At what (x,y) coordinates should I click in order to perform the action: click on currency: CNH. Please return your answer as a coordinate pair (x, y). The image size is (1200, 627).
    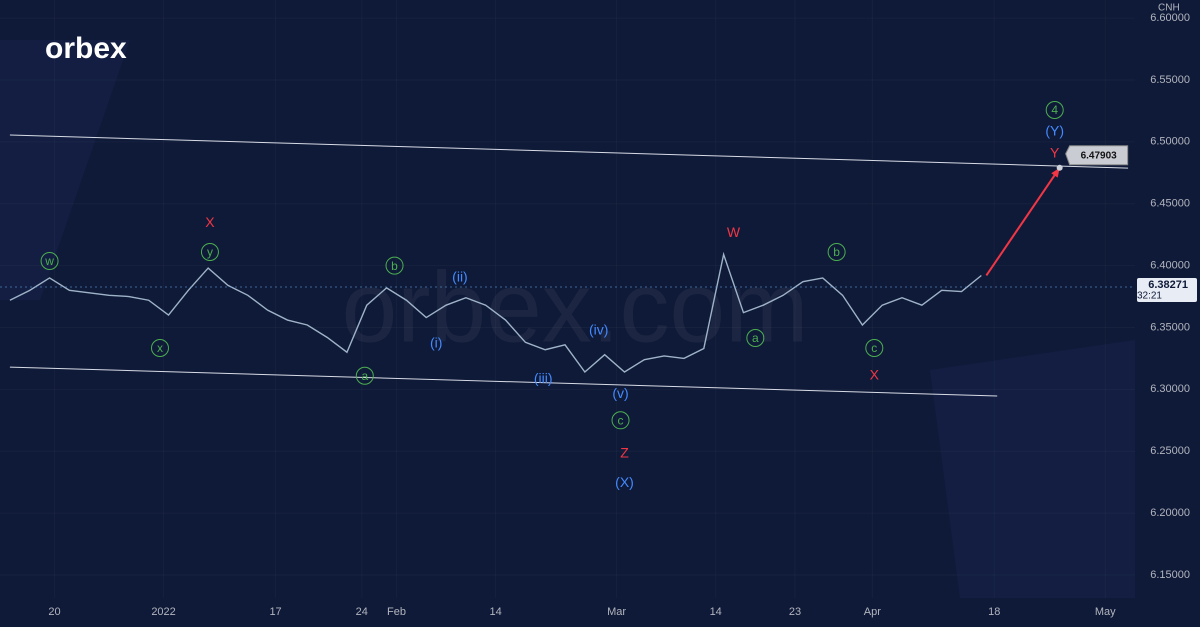
    Looking at the image, I should click on (1169, 8).